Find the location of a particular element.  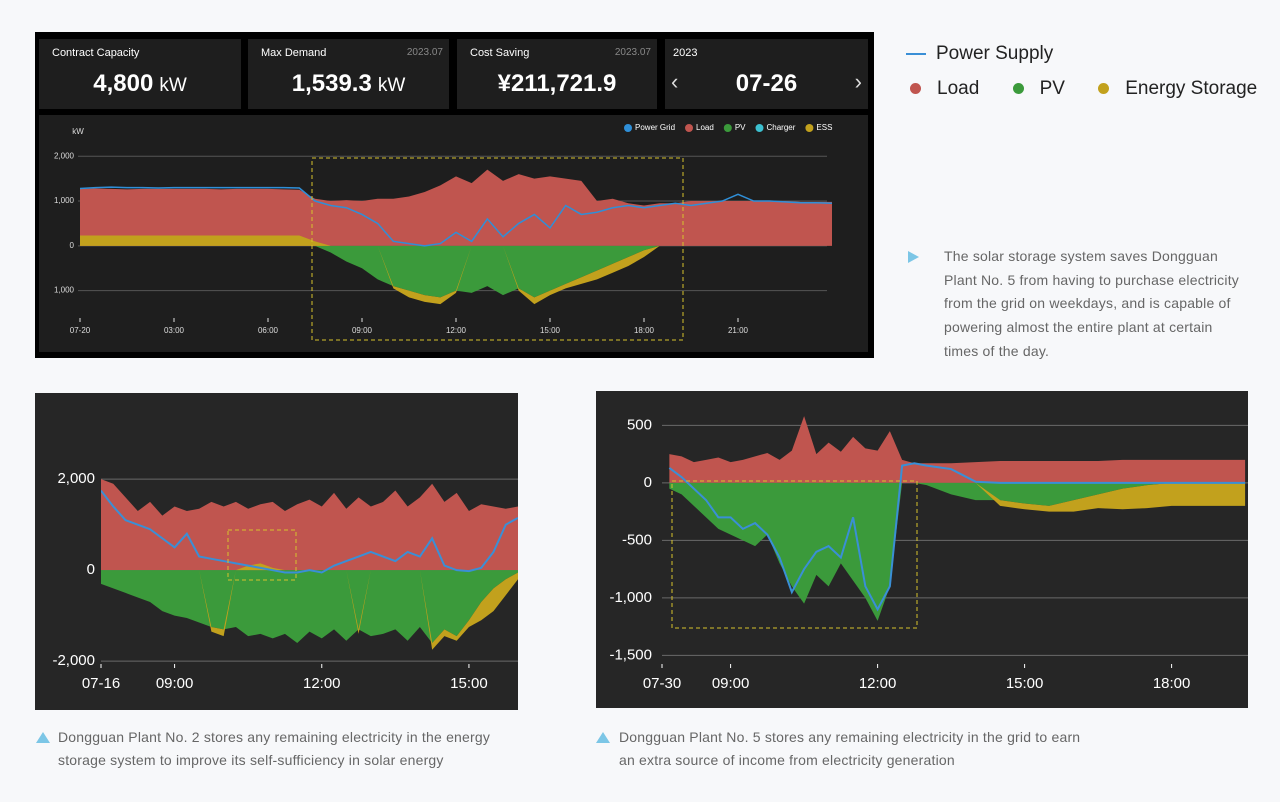

kpi-value: 1,539.3 kW is located at coordinates (348, 84).